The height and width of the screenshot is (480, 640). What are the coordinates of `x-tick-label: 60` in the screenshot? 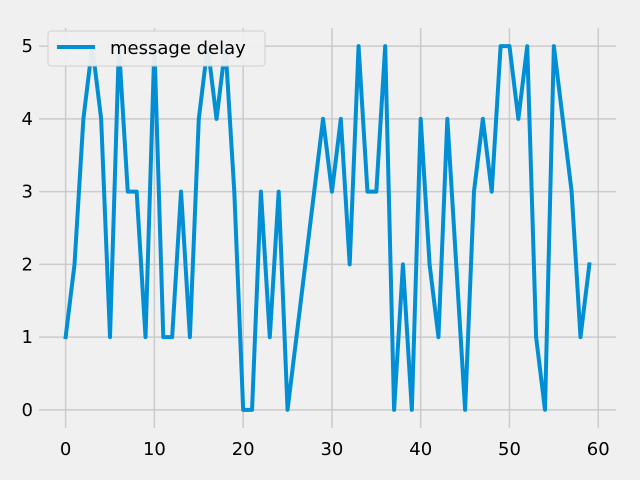 It's located at (598, 449).